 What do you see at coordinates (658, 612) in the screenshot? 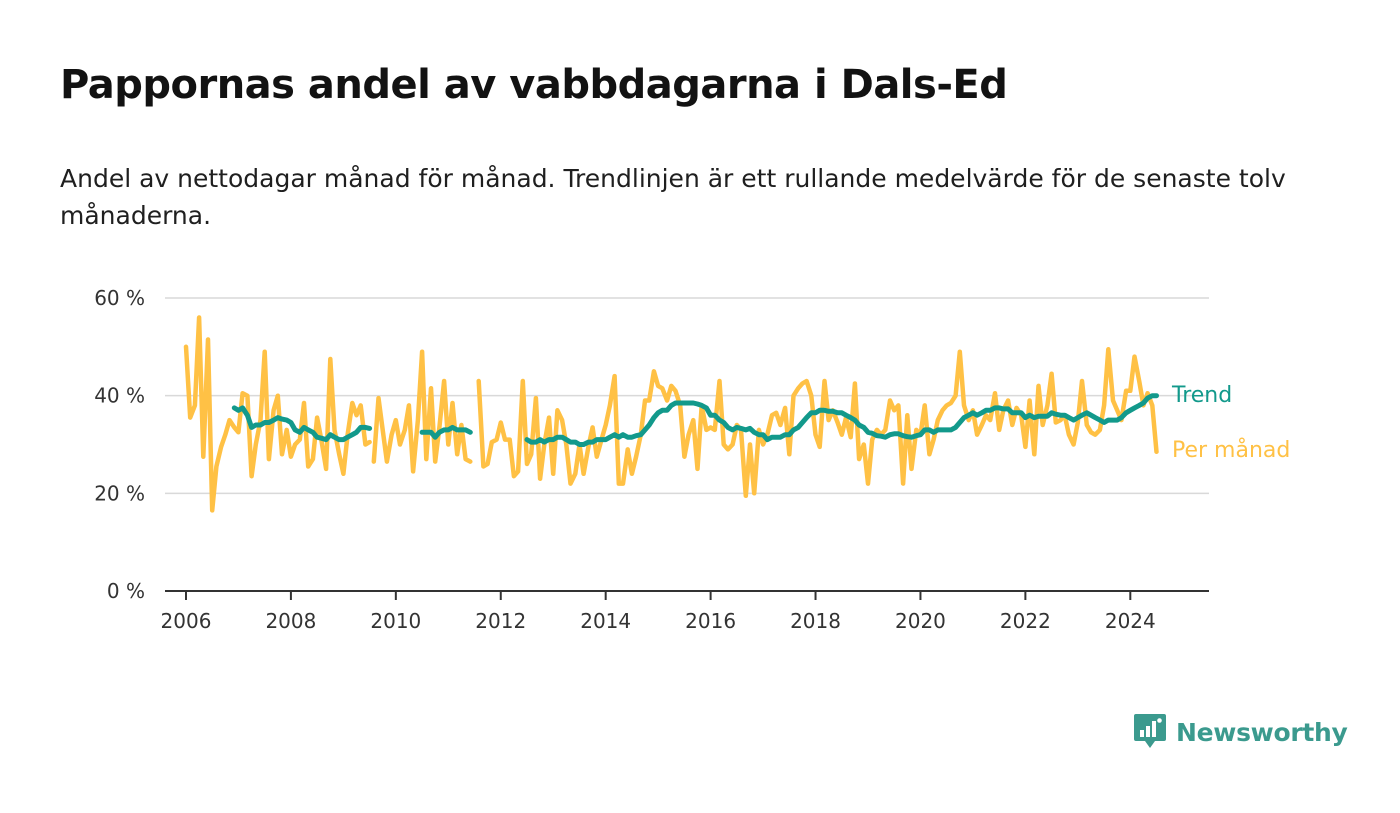
I see `x-axis-ticks: 2006 2008 2010 2012 2014 2016 2018 2020 2022 2024` at bounding box center [658, 612].